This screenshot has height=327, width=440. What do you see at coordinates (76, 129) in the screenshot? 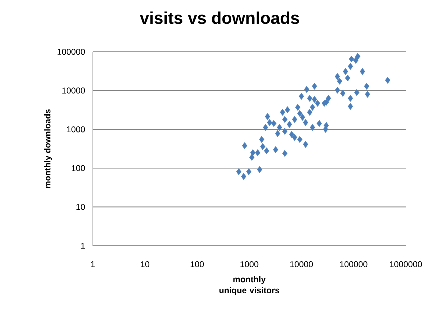
I see `y-tick-label: 1000` at bounding box center [76, 129].